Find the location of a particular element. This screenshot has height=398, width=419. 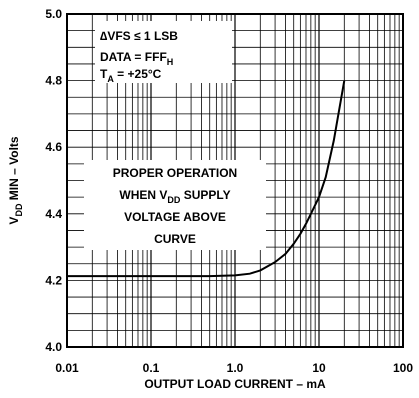

annotation-line-4: CURVE is located at coordinates (175, 239).